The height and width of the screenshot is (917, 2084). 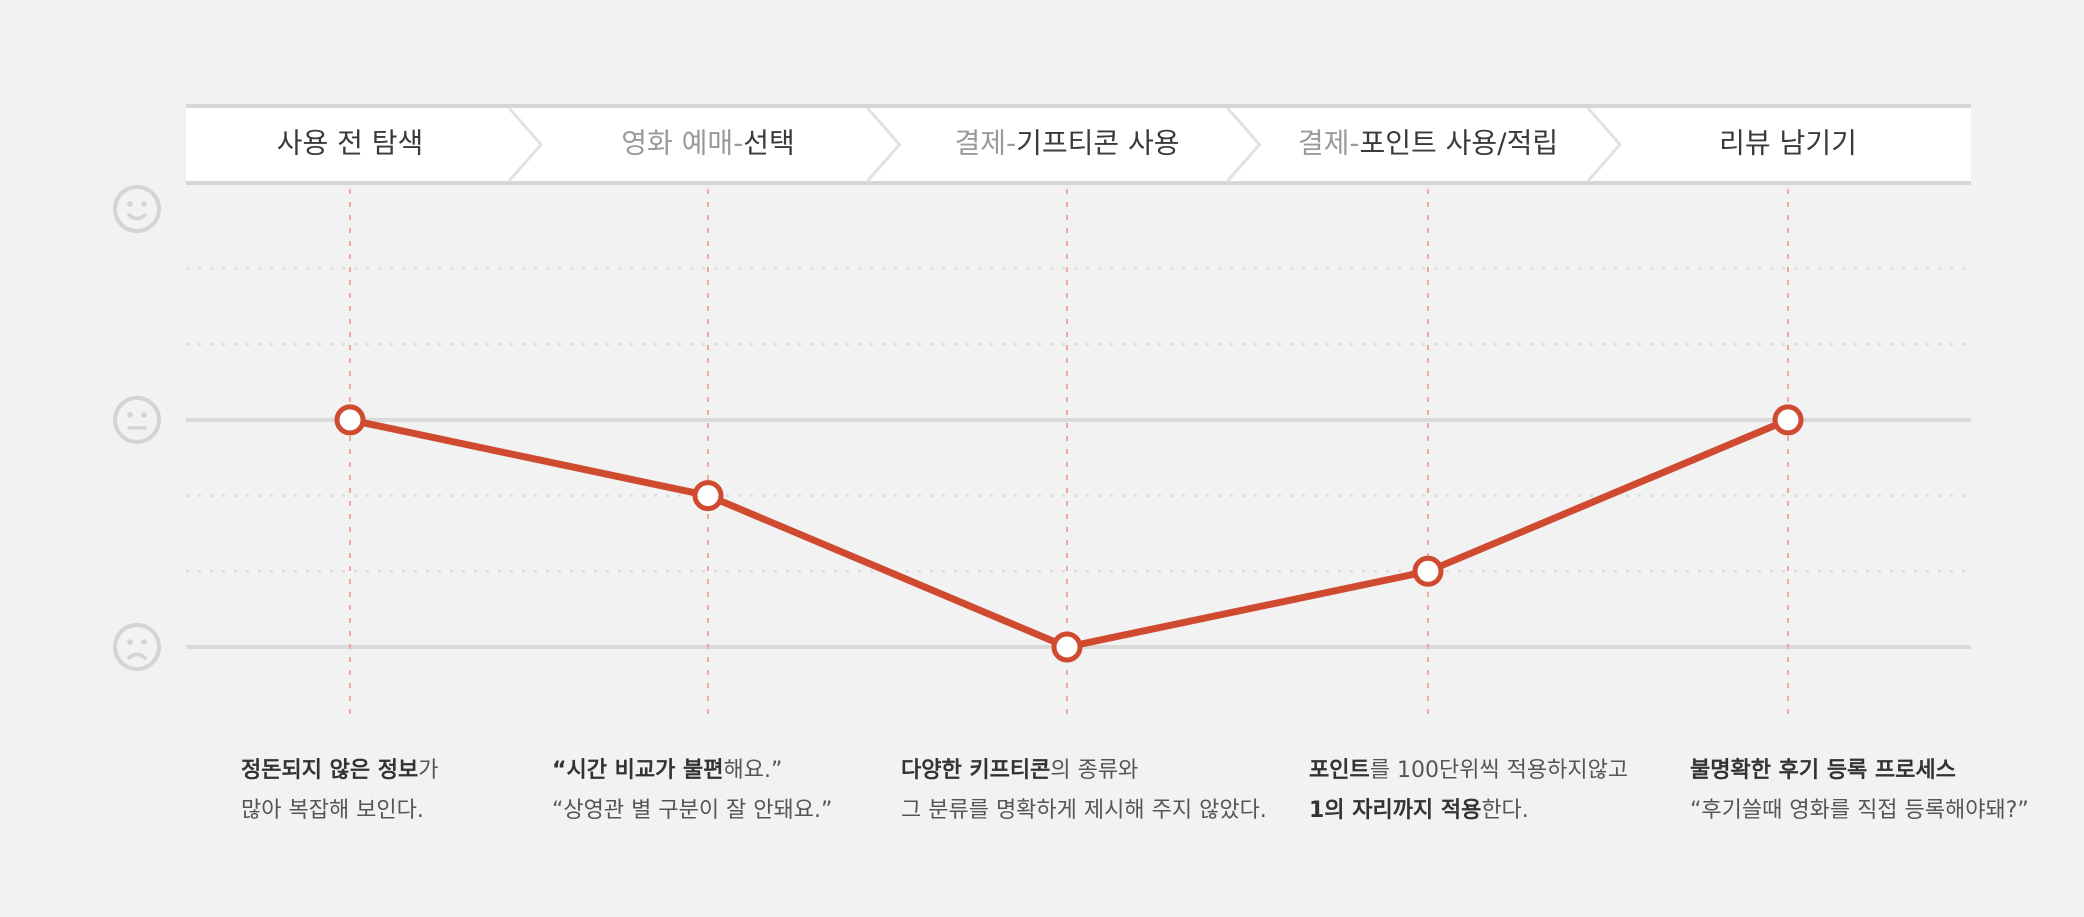 I want to click on note-emphasis: 불명확한 후기 등록 프로세스, so click(x=1823, y=770).